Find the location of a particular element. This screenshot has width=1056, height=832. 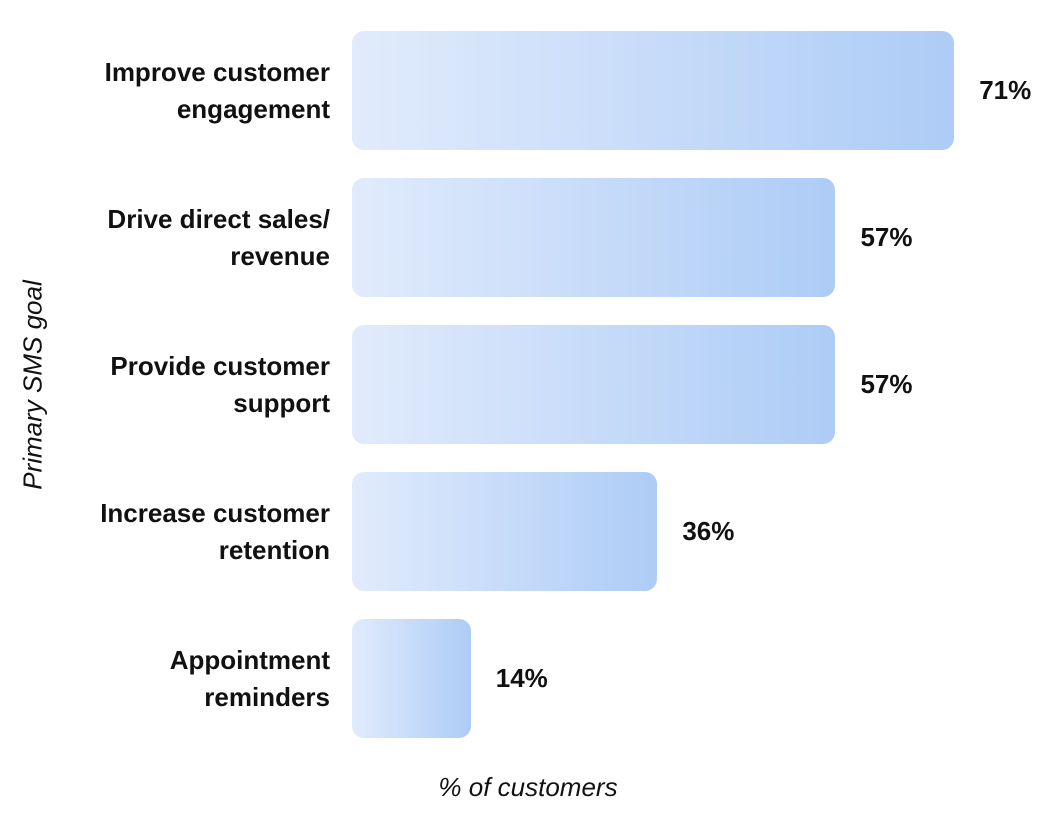

bar-track: 36% is located at coordinates (704, 531).